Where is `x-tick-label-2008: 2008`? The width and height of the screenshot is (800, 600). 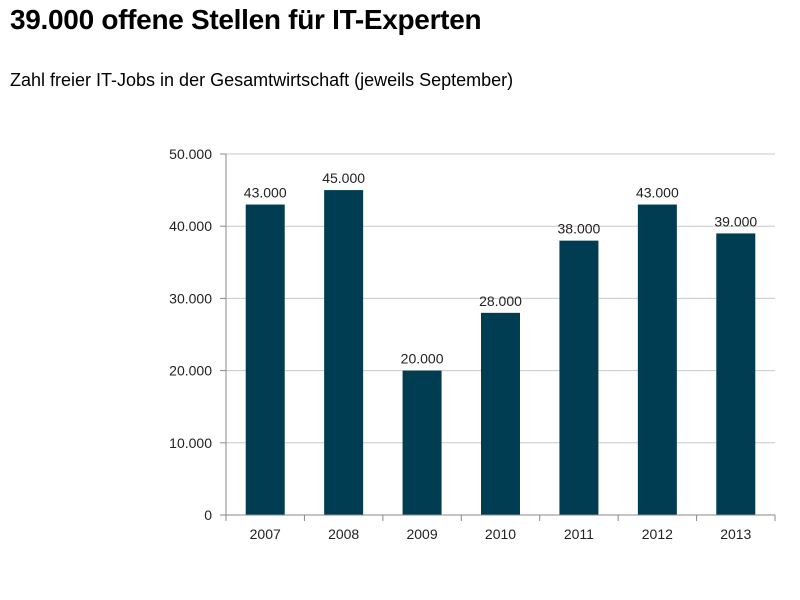
x-tick-label-2008: 2008 is located at coordinates (343, 534).